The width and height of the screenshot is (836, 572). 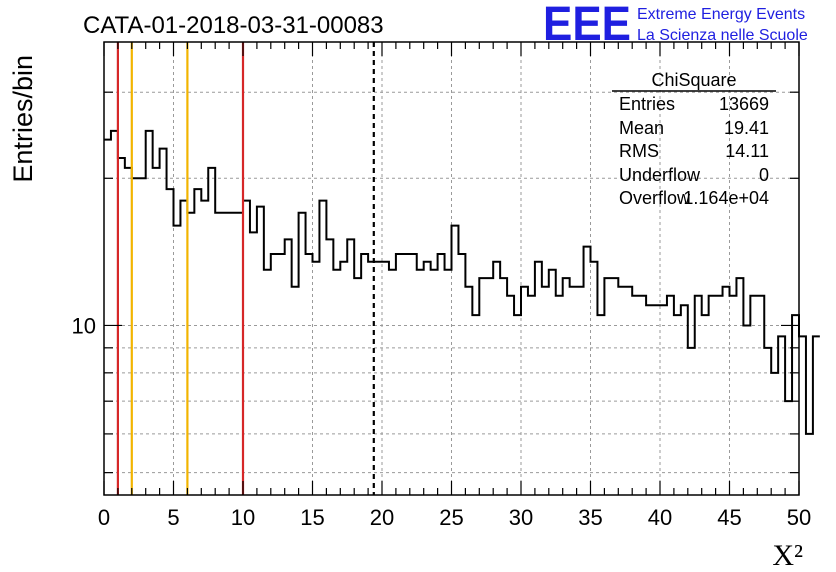 I want to click on x-tick-label: 10, so click(x=243, y=517).